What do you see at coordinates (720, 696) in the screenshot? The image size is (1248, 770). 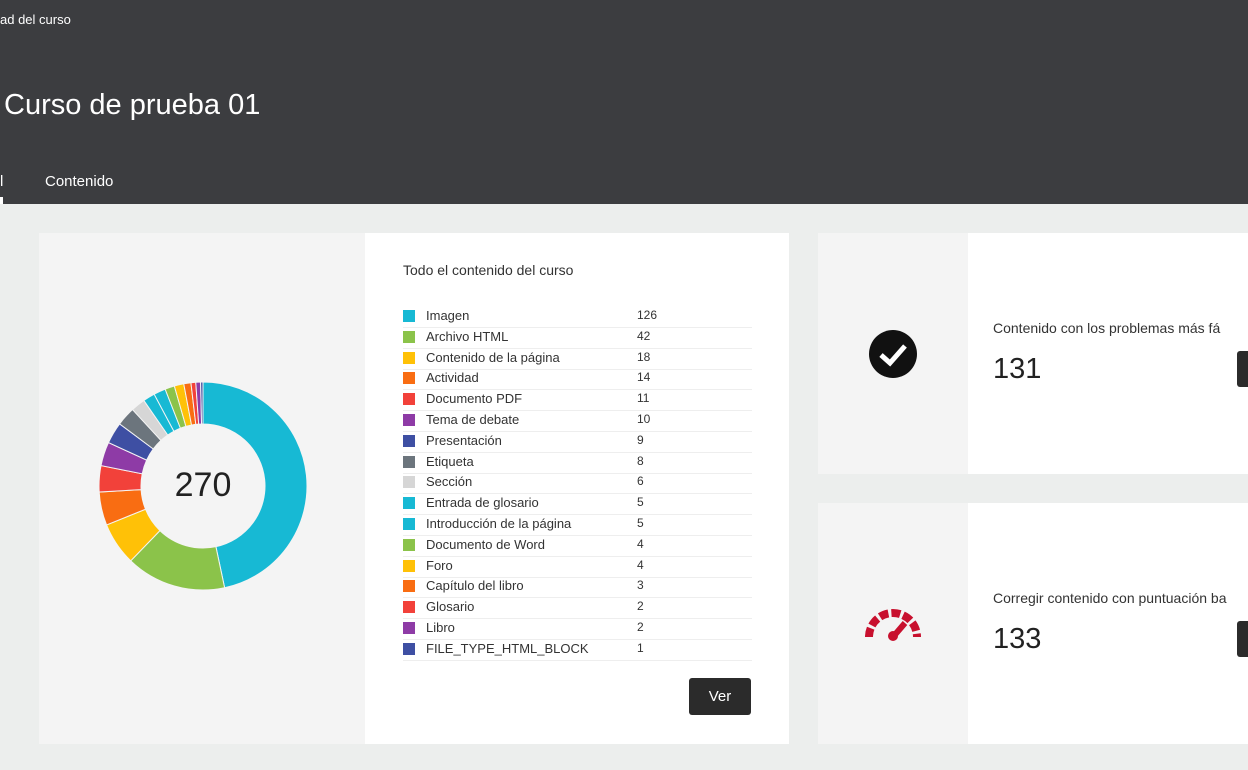 I see `view-button: Ver` at bounding box center [720, 696].